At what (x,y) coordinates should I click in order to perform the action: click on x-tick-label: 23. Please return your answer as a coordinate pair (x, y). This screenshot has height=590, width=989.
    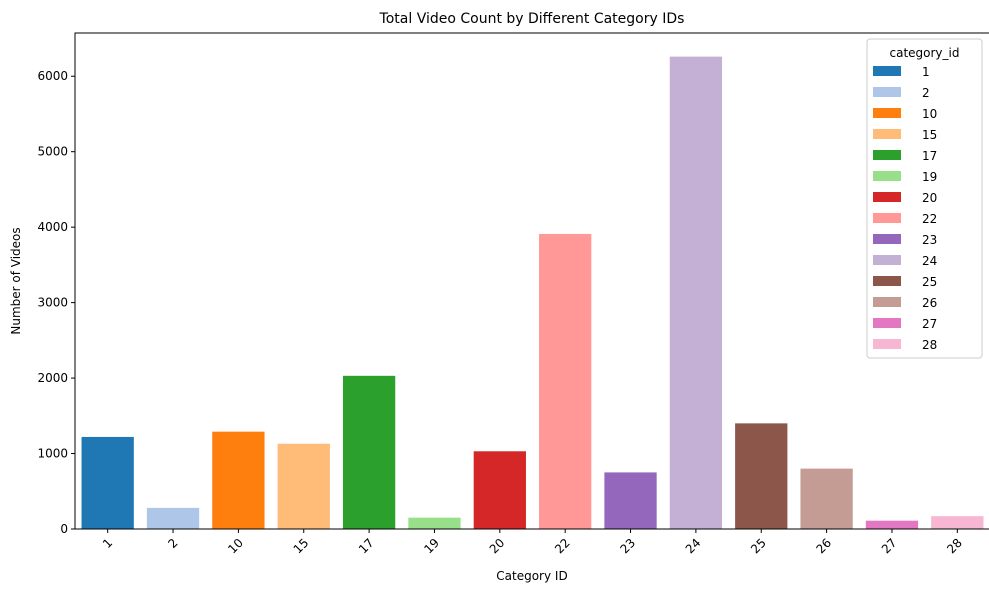
    Looking at the image, I should click on (627, 546).